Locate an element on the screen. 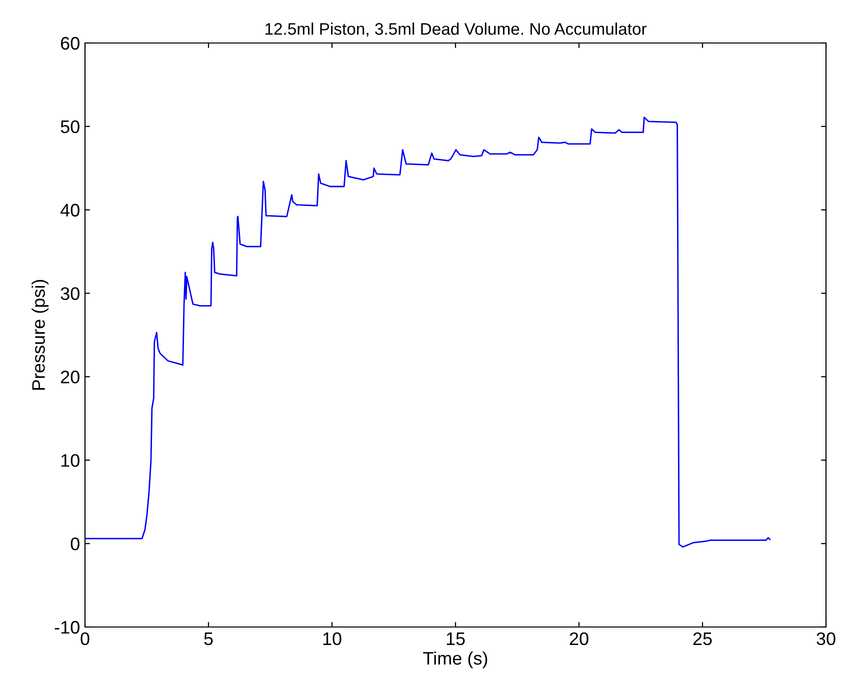  x-tick-label: 15 is located at coordinates (455, 639).